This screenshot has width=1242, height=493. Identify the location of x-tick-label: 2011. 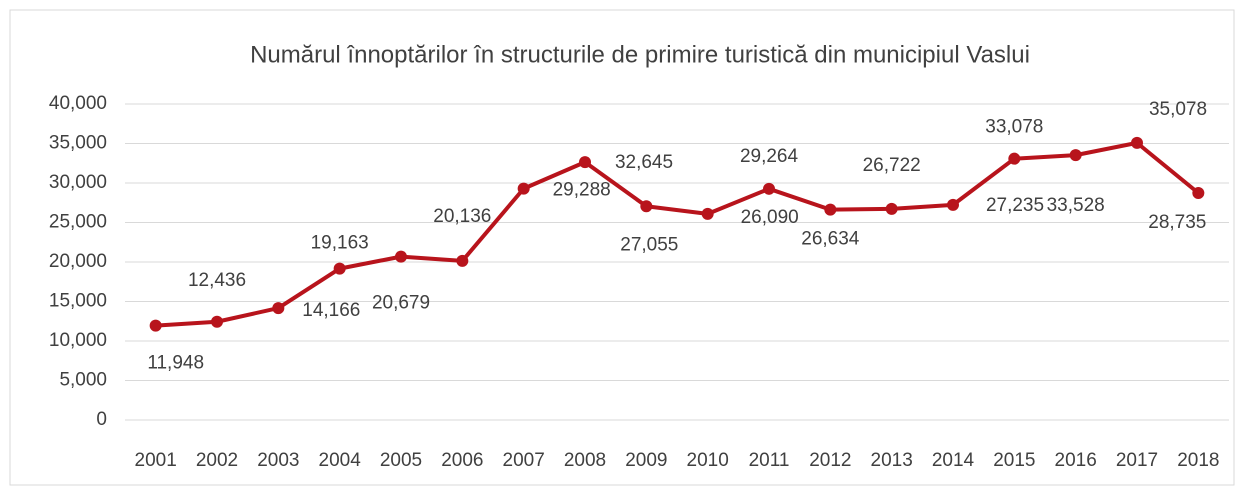
(769, 460).